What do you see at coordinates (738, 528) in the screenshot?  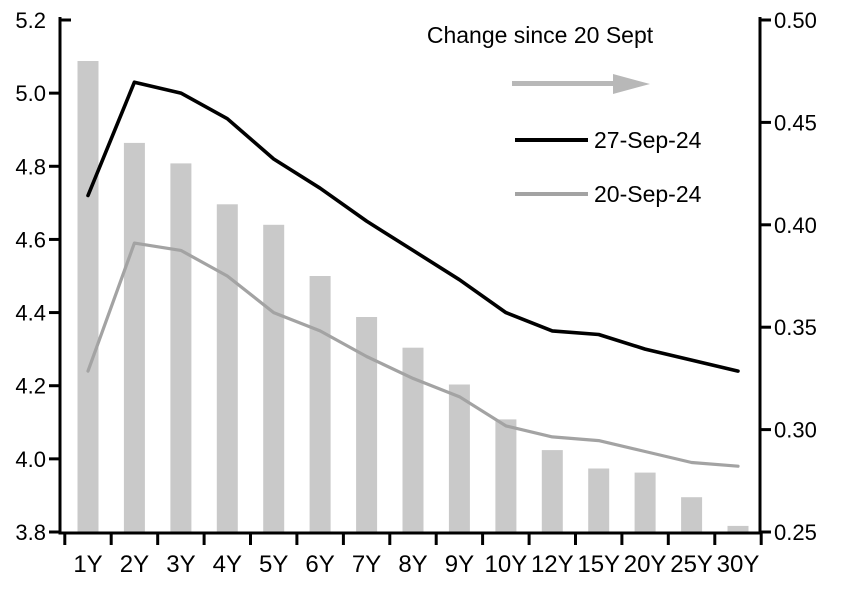 I see `bar-change-30Y` at bounding box center [738, 528].